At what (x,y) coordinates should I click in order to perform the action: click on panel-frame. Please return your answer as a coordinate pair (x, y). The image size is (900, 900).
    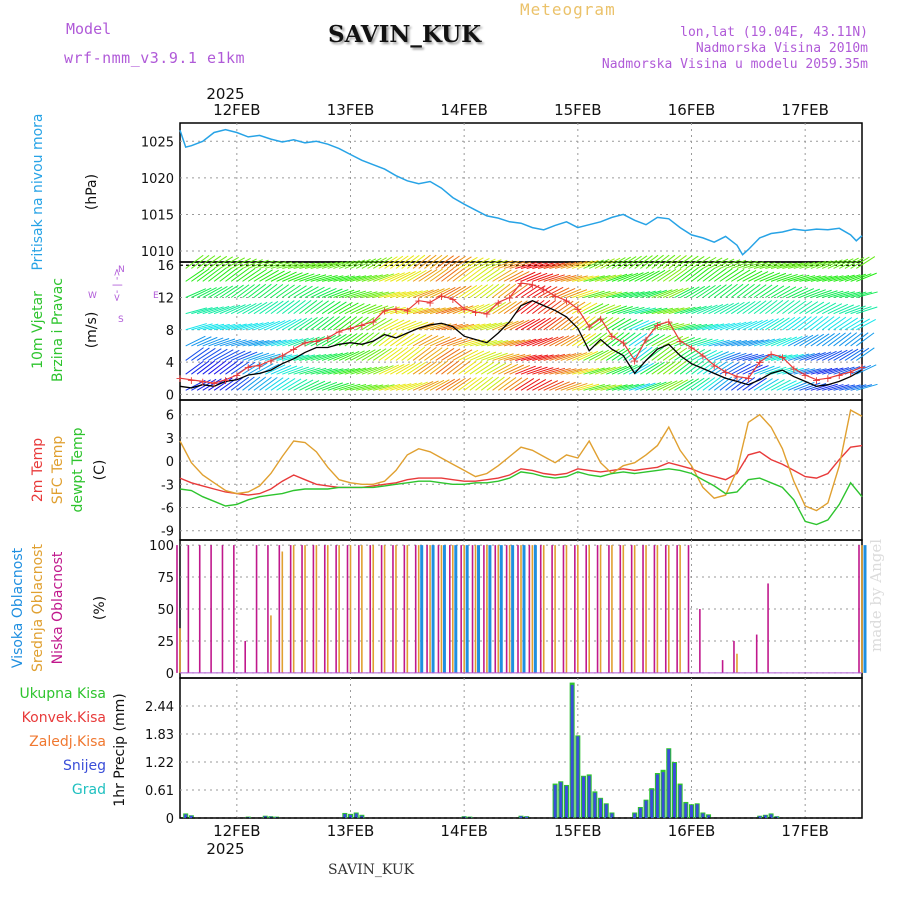
    Looking at the image, I should click on (521, 192).